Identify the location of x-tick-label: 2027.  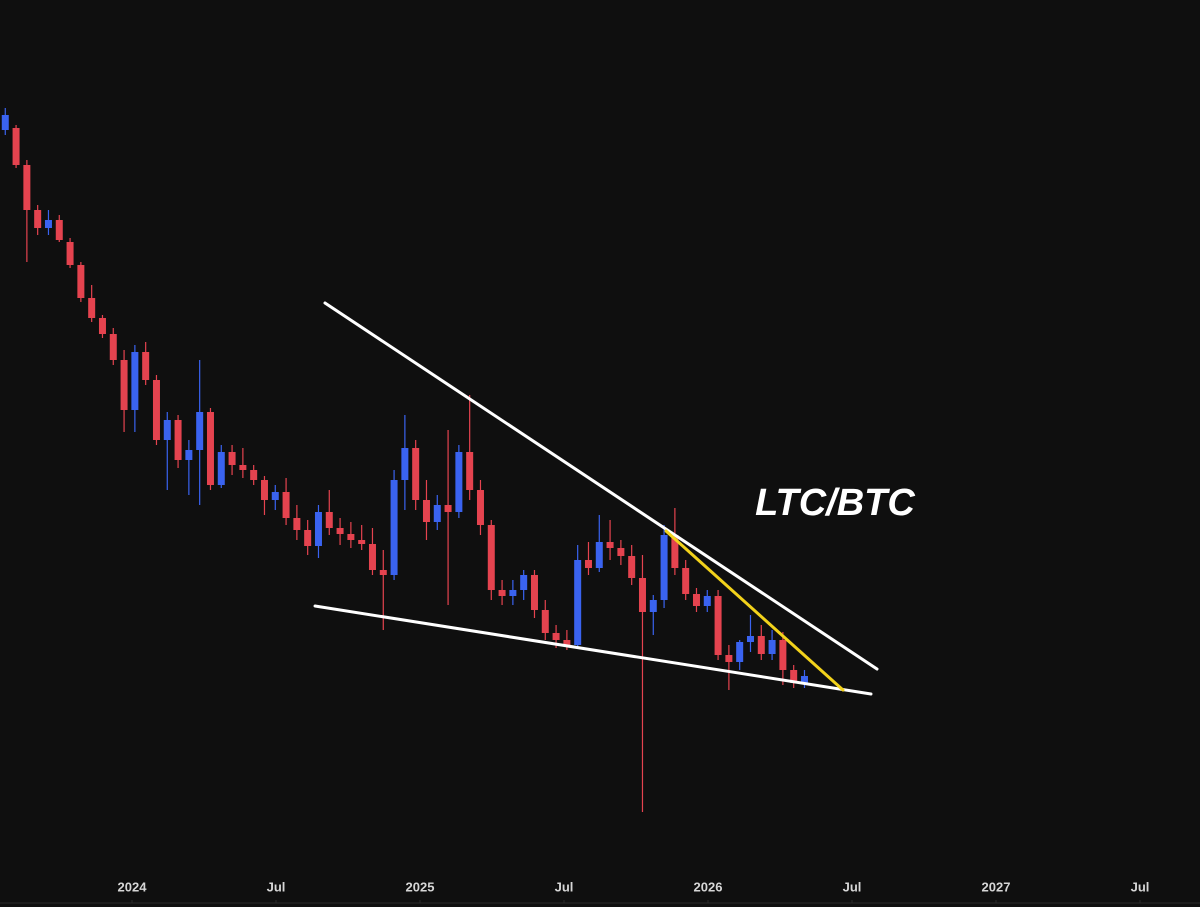
(996, 886).